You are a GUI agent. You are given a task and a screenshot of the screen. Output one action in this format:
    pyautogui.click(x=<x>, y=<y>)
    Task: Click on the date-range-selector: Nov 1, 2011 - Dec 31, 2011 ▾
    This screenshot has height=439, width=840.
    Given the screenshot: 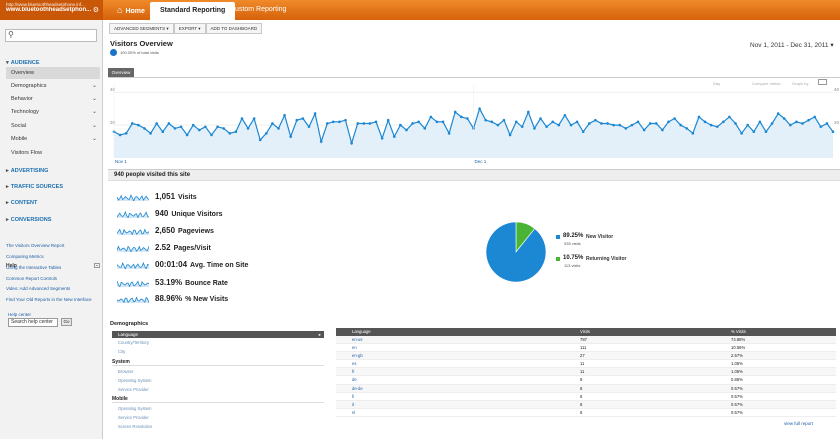 What is the action you would take?
    pyautogui.click(x=792, y=45)
    